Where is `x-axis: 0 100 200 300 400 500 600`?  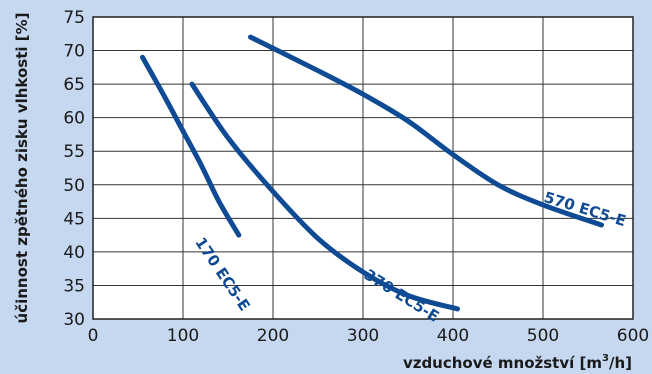 x-axis: 0 100 200 300 400 500 600 is located at coordinates (369, 336).